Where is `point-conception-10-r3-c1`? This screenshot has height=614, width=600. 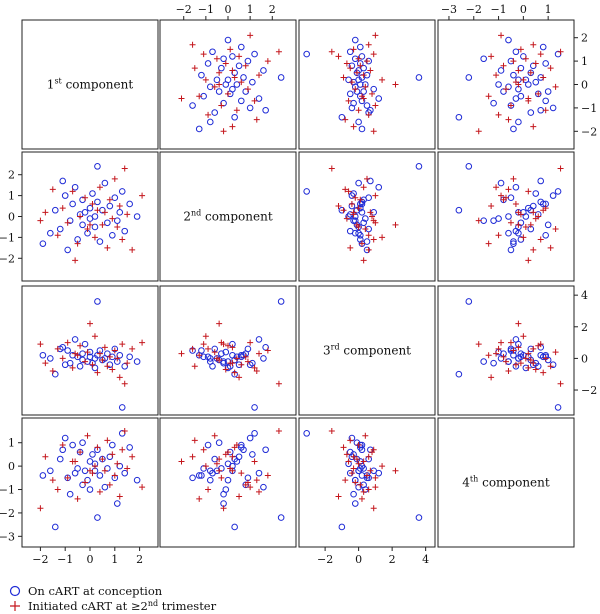 point-conception-10-r3-c1 is located at coordinates (82, 353).